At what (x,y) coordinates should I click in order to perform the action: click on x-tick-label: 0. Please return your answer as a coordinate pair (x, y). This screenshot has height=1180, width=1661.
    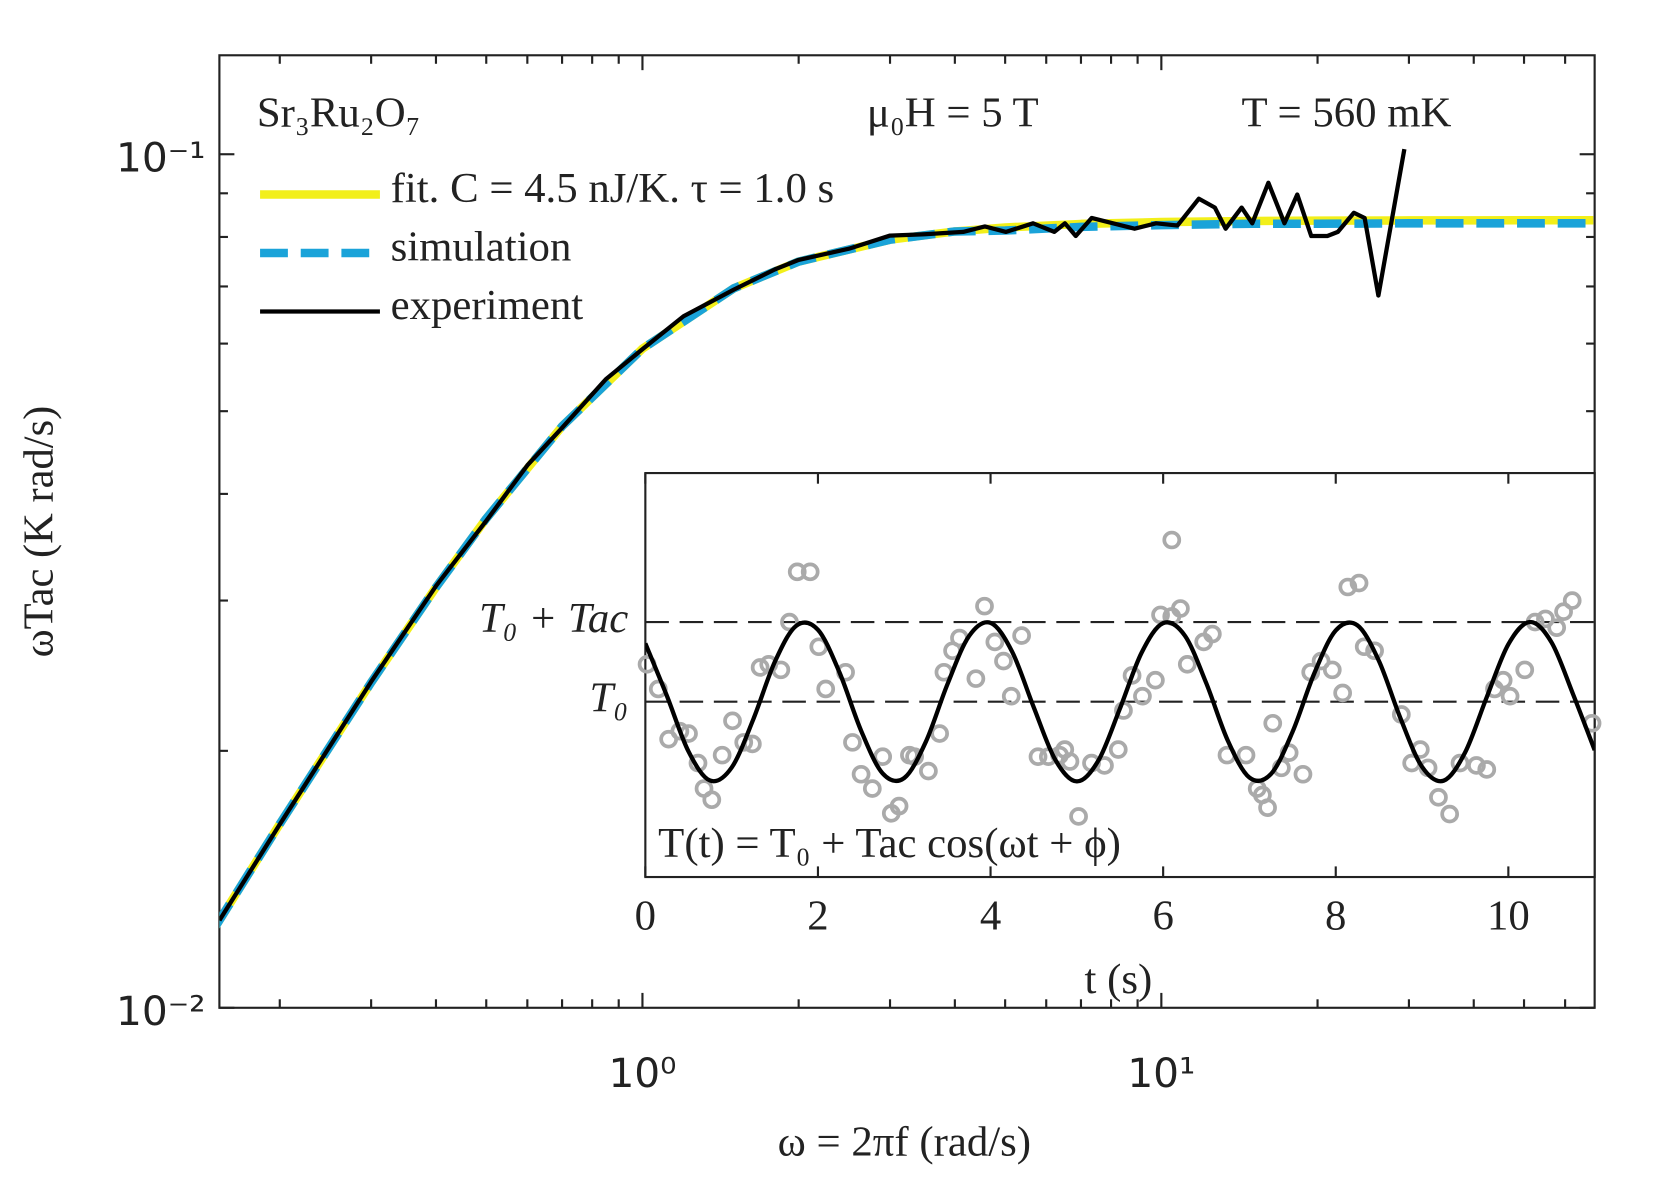
    Looking at the image, I should click on (645, 915).